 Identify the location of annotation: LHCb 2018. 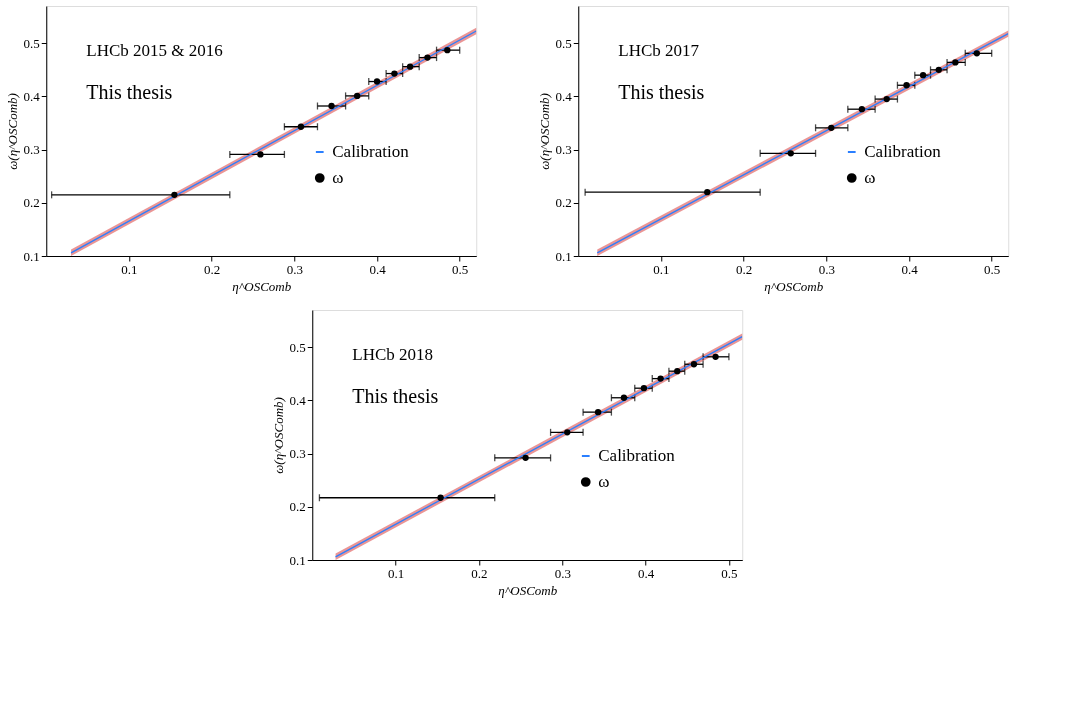
(392, 354).